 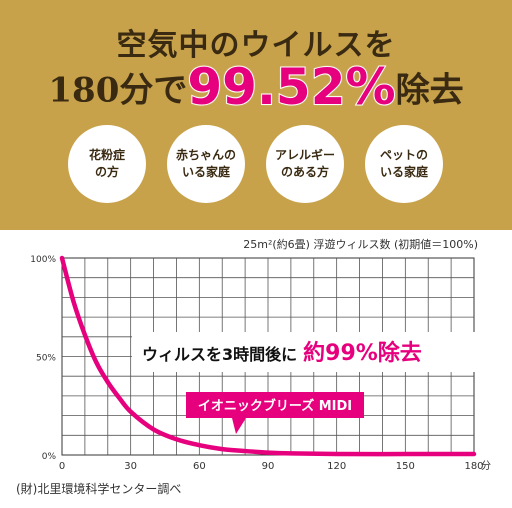 I want to click on x-tick-label: 30, so click(x=130, y=466).